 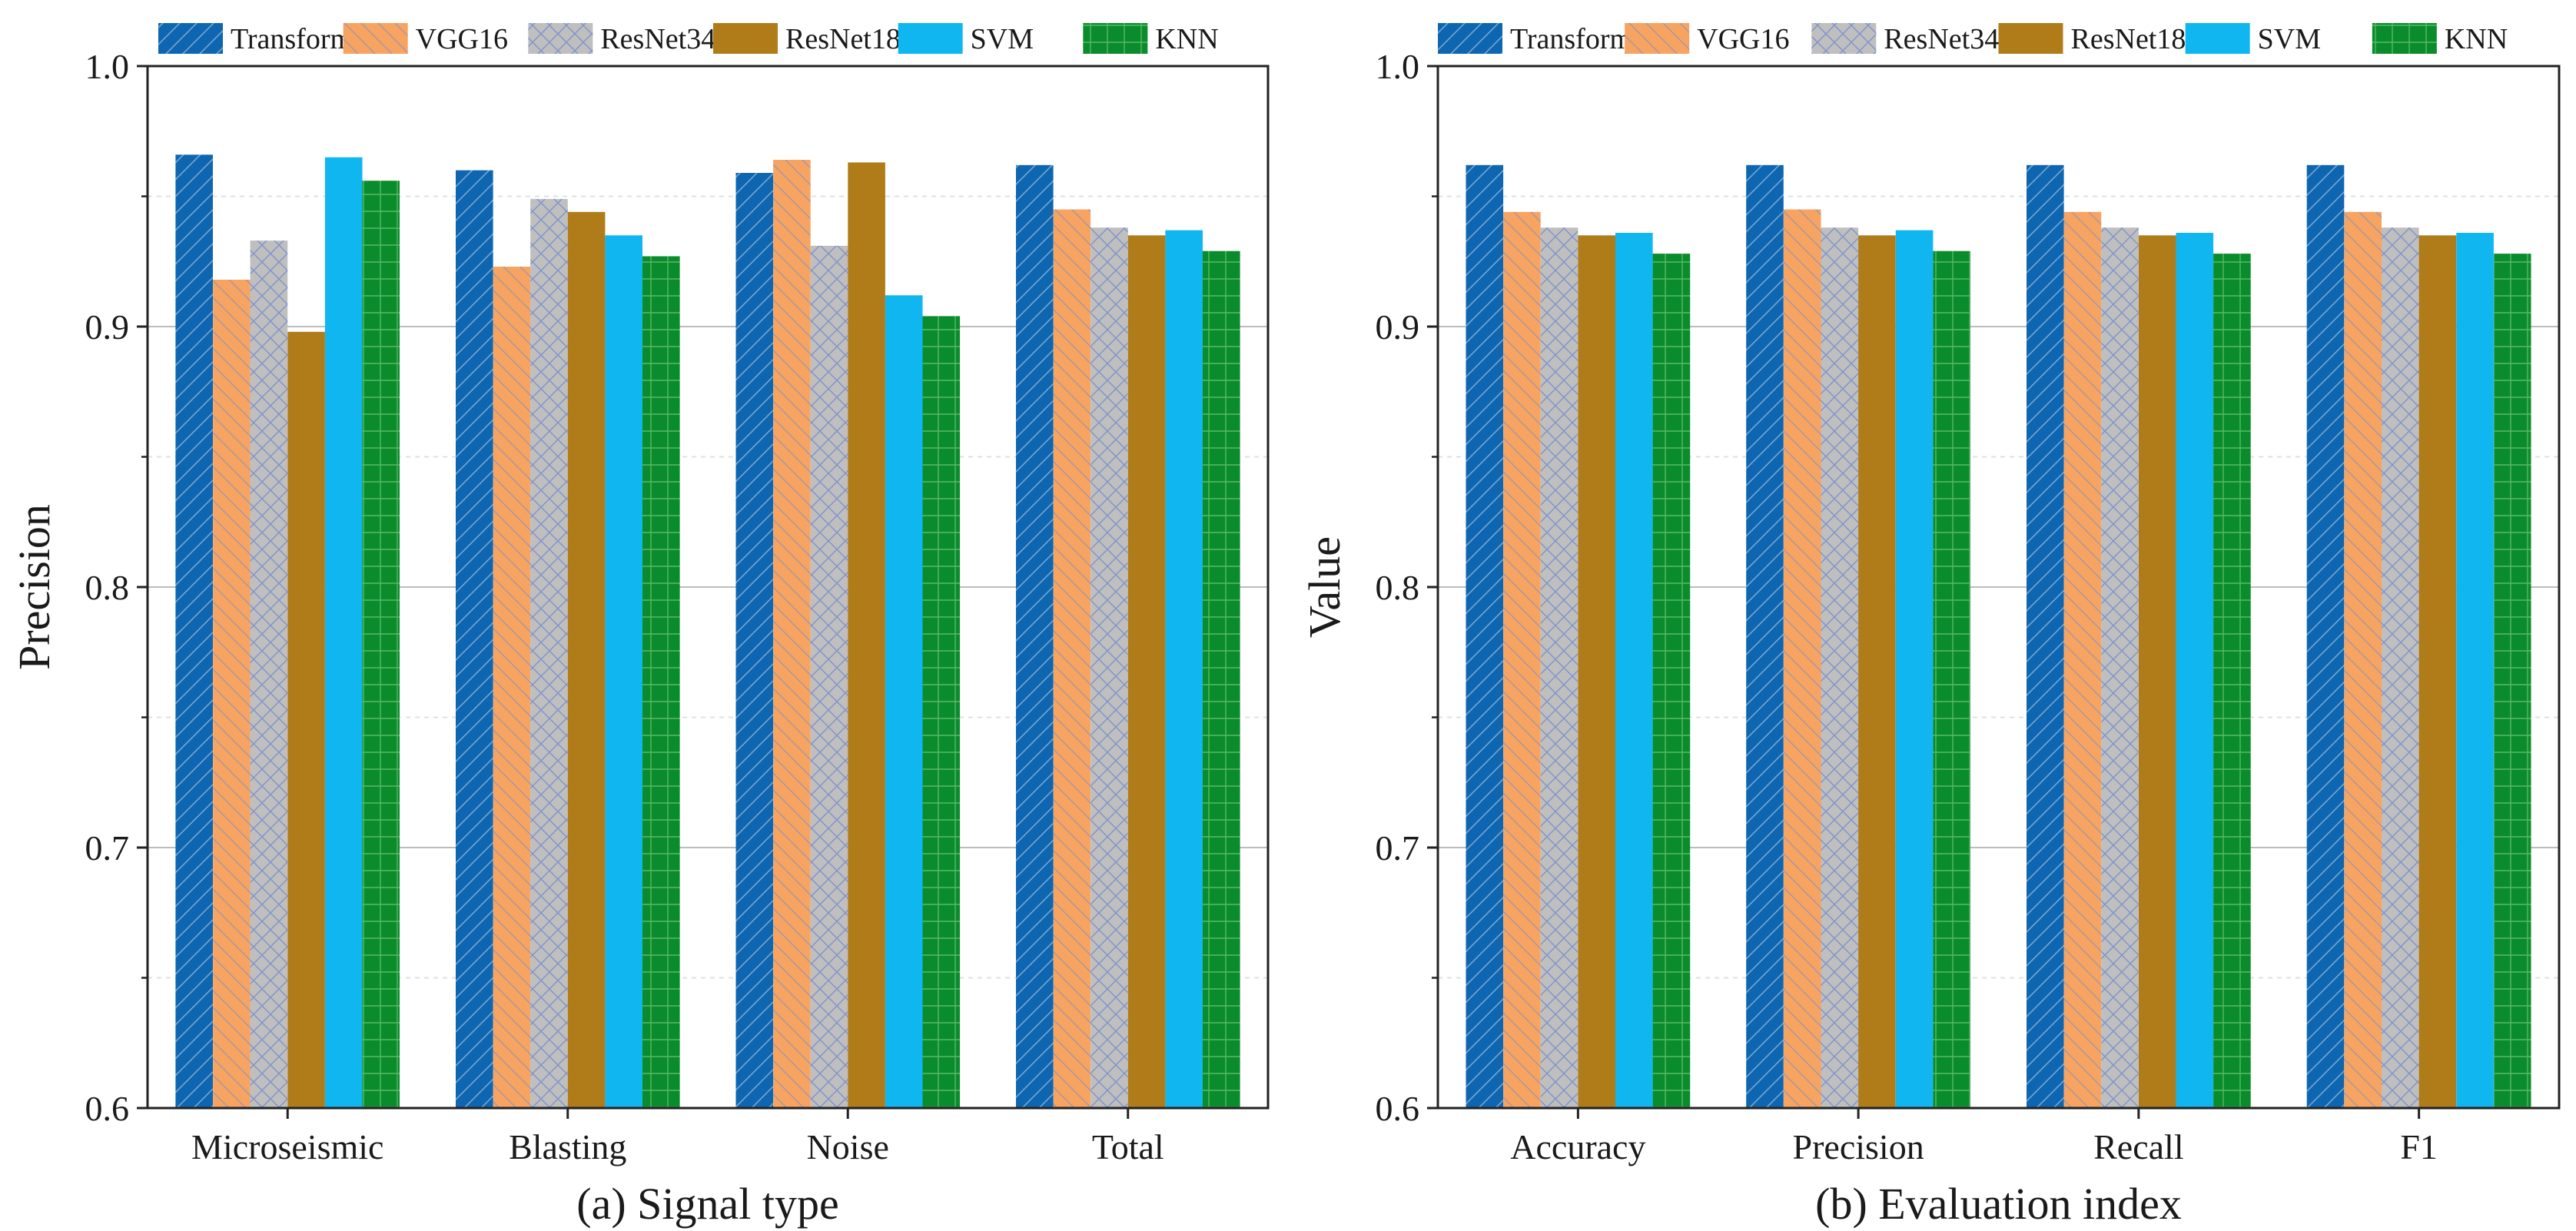 I want to click on y-tick-label: 1.0, so click(x=107, y=66).